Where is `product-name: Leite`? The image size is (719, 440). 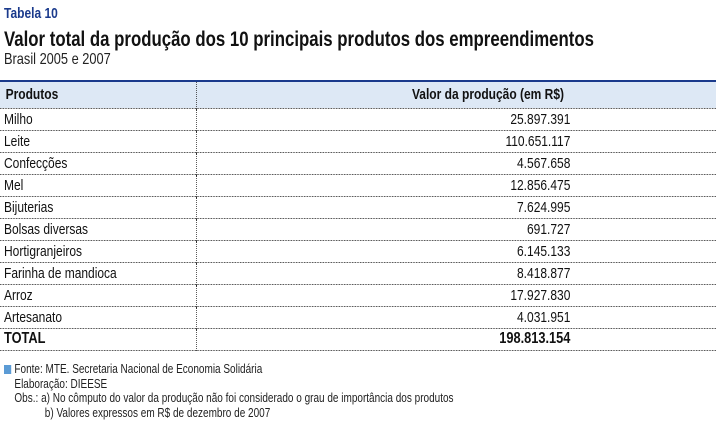
product-name: Leite is located at coordinates (17, 141).